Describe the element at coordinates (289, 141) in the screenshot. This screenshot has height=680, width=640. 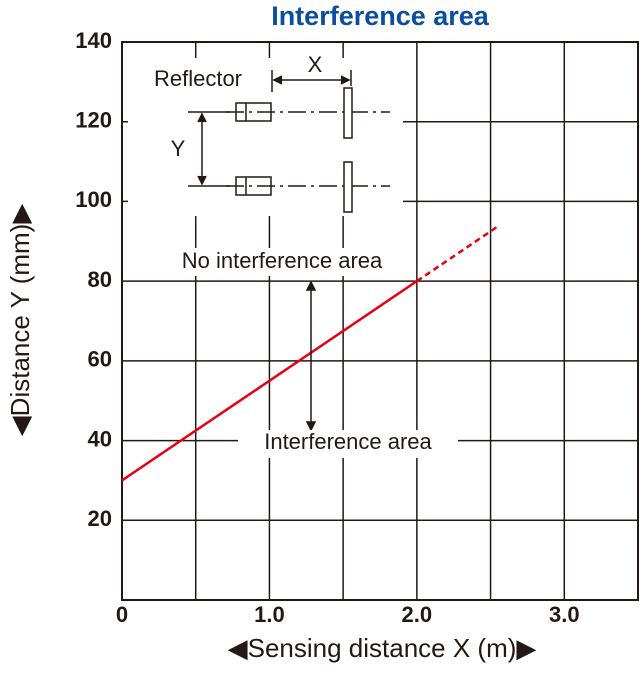
I see `inset-shapes` at that location.